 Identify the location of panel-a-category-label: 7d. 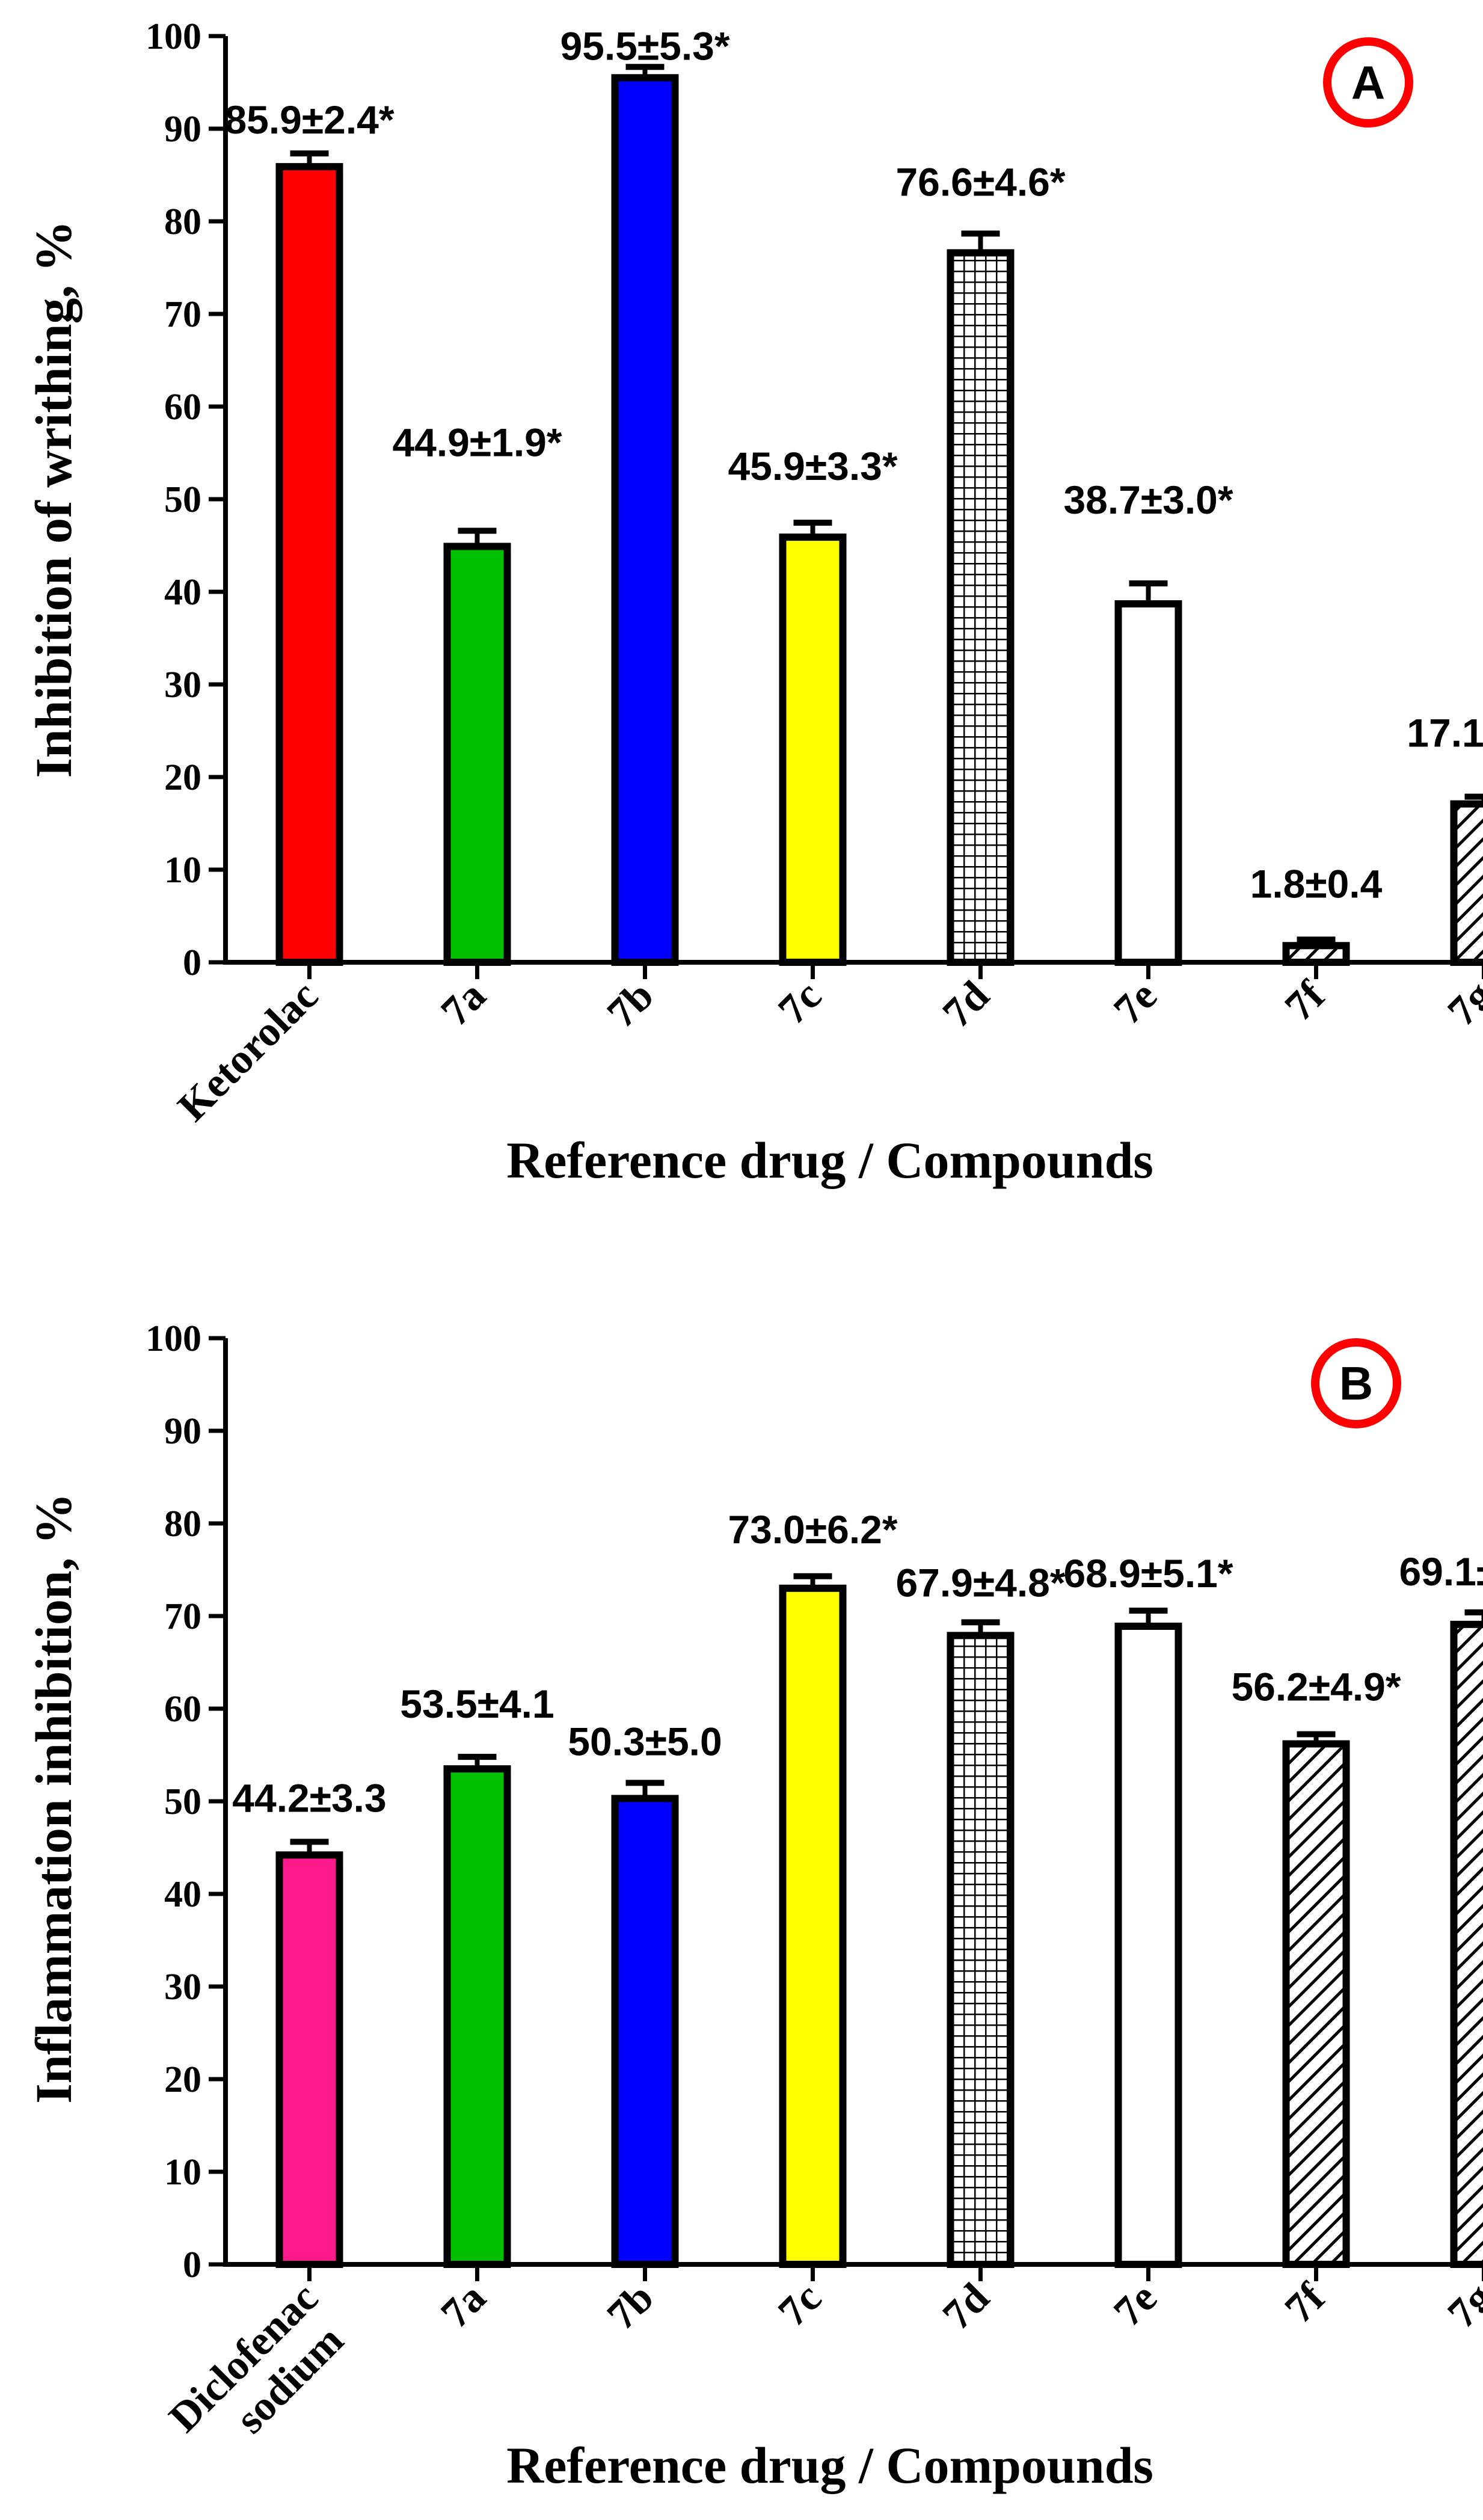
(966, 1005).